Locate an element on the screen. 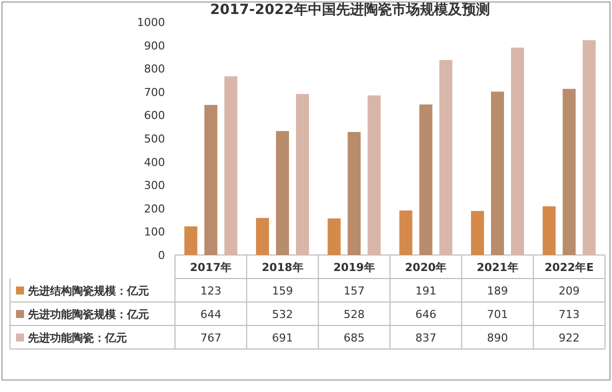  data-label: 646 is located at coordinates (425, 314).